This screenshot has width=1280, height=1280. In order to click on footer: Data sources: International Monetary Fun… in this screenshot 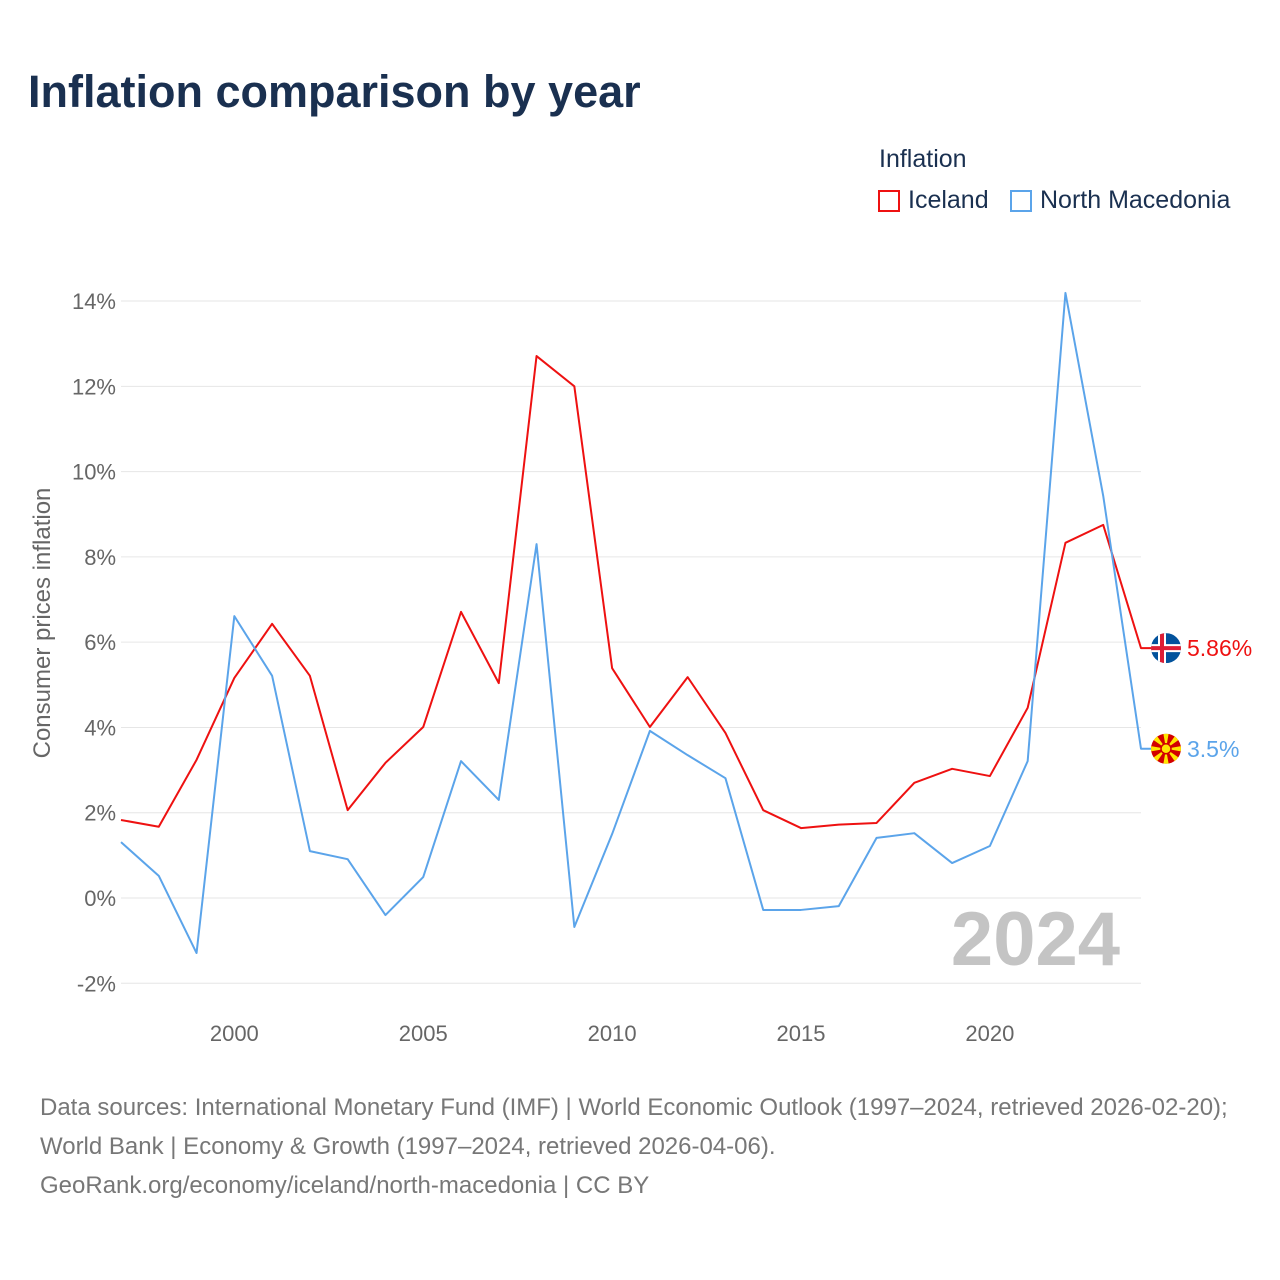, I will do `click(645, 1146)`.